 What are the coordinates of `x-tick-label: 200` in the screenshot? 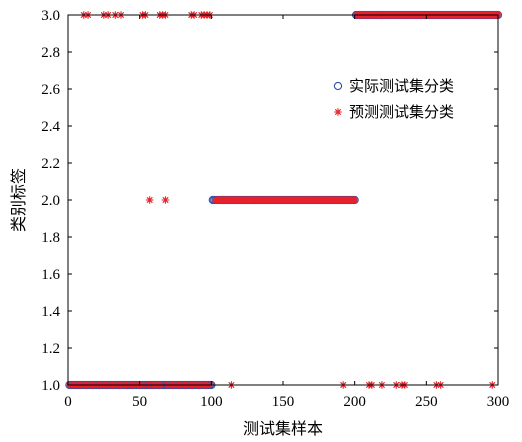 It's located at (354, 402).